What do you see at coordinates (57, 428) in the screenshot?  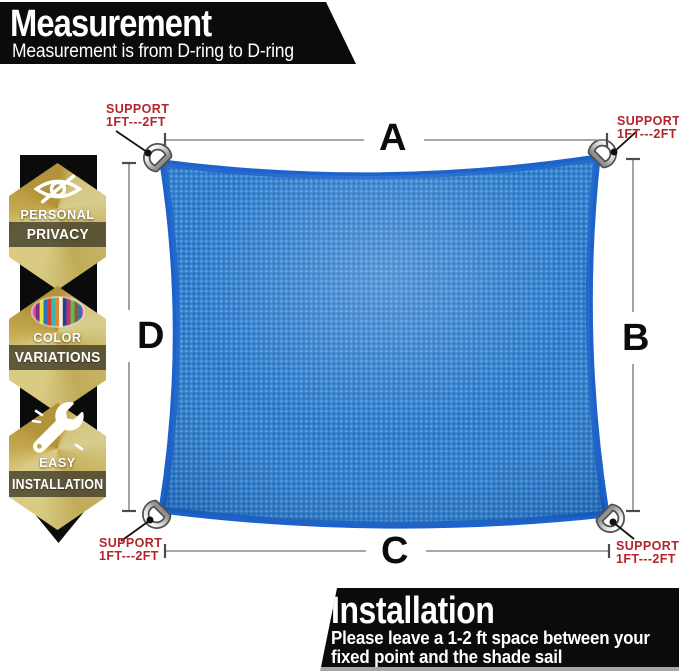 I see `wrench-tools-icon` at bounding box center [57, 428].